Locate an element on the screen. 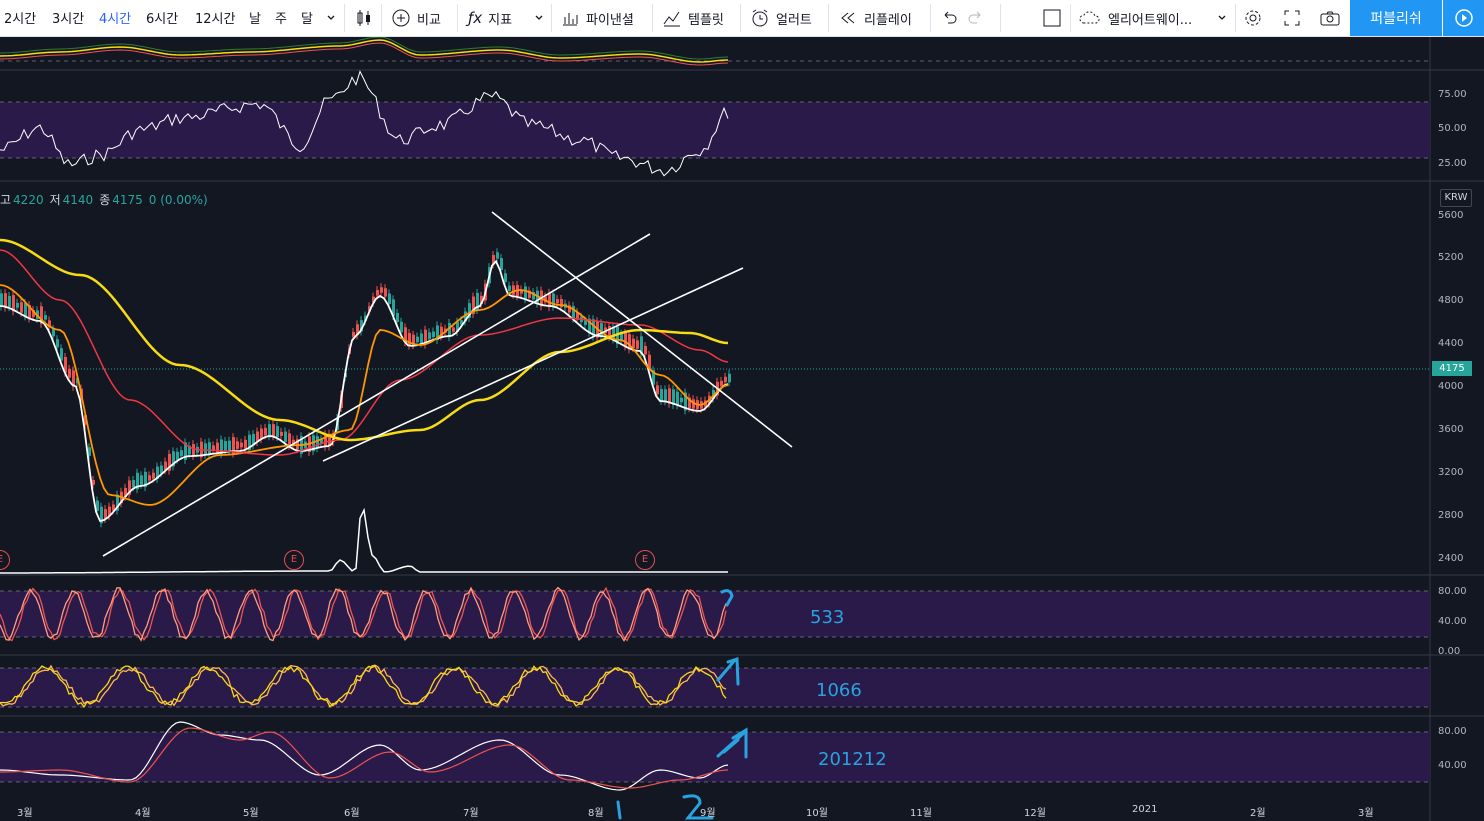  plus-circle-icon is located at coordinates (401, 18).